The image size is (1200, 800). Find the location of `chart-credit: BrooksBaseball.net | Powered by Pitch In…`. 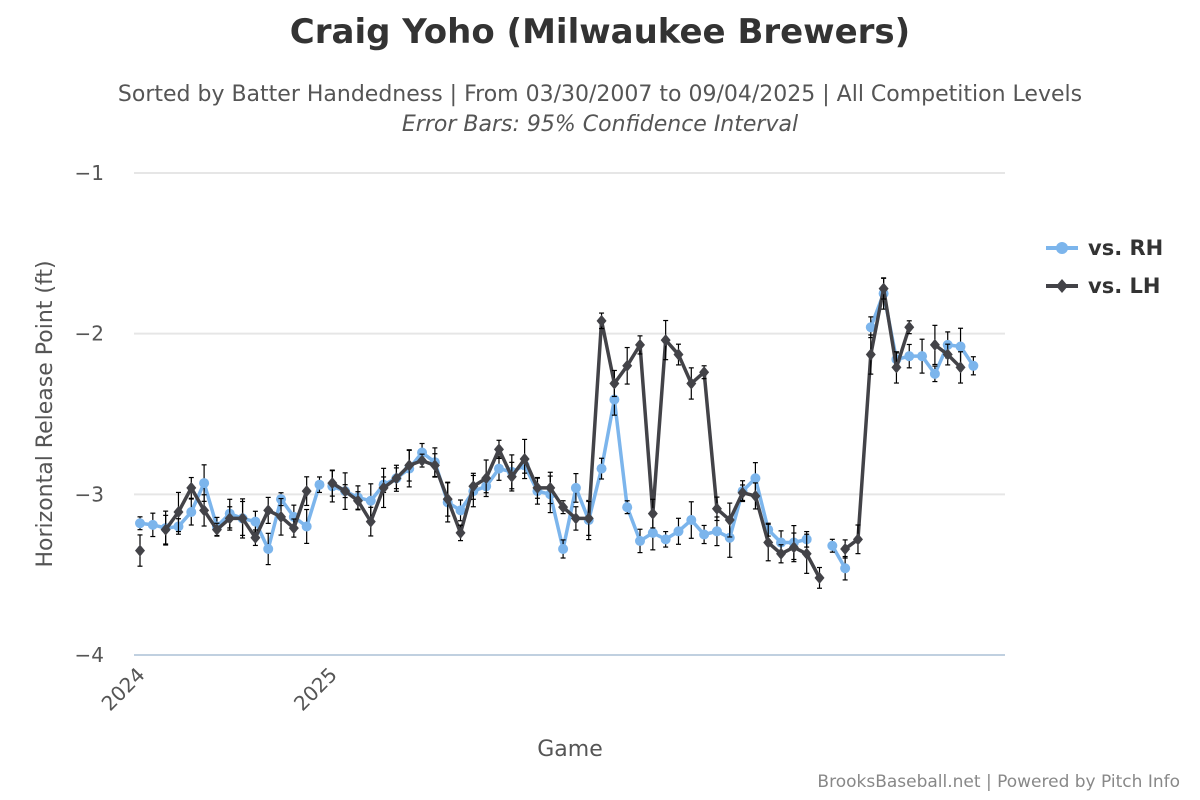

chart-credit: BrooksBaseball.net | Powered by Pitch In… is located at coordinates (998, 782).